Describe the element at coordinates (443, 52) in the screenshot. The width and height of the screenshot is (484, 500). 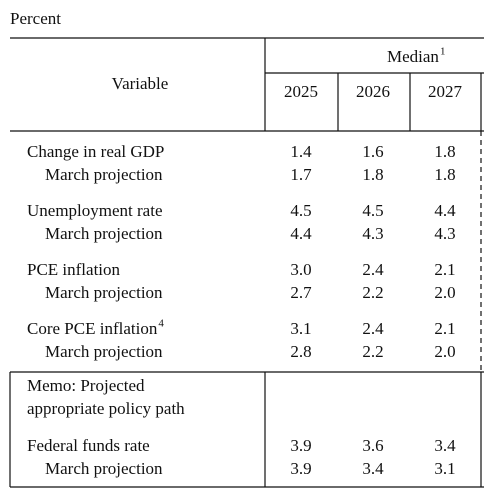
I see `footnote-mark: 1` at that location.